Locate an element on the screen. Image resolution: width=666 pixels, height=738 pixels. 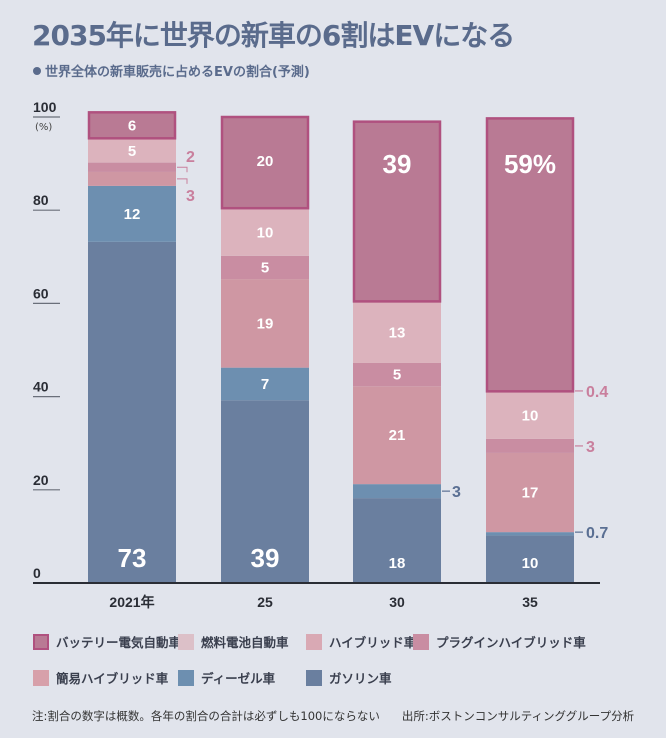
legend-label: 燃料電池自動車 is located at coordinates (245, 642).